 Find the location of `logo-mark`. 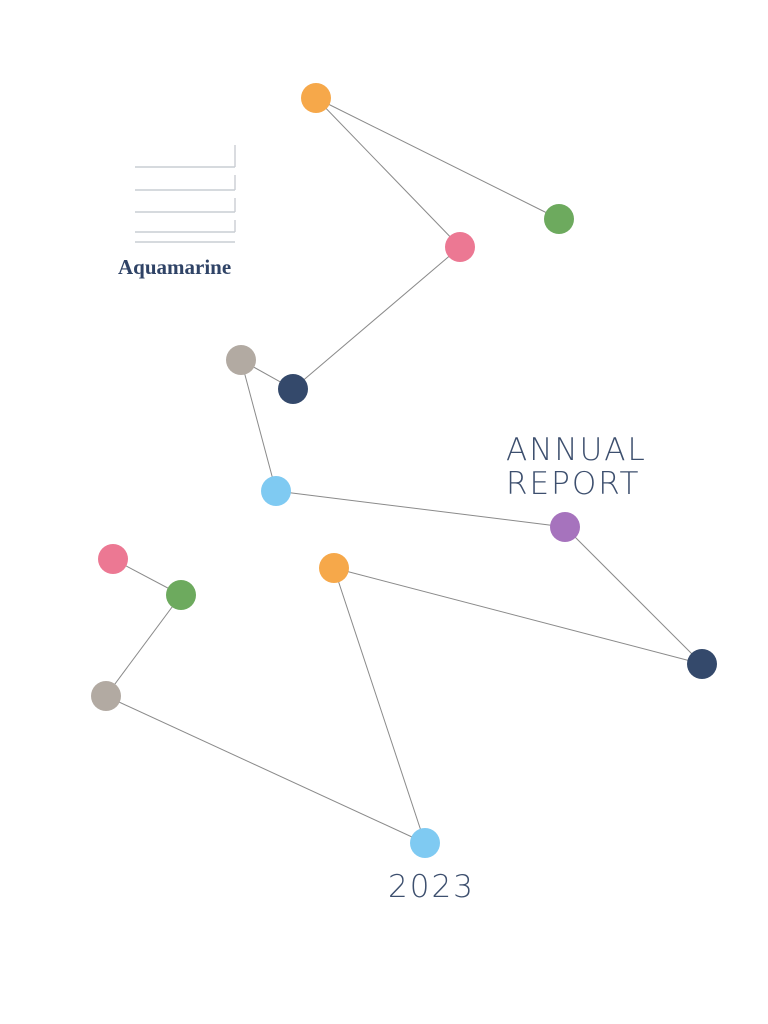

logo-mark is located at coordinates (185, 194).